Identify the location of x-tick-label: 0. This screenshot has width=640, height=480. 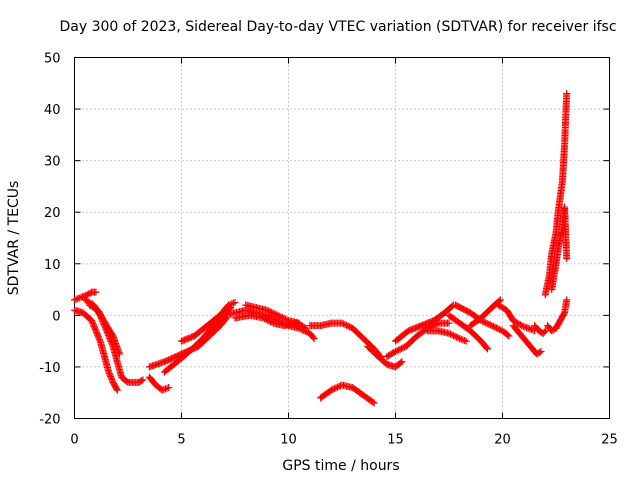
(74, 440).